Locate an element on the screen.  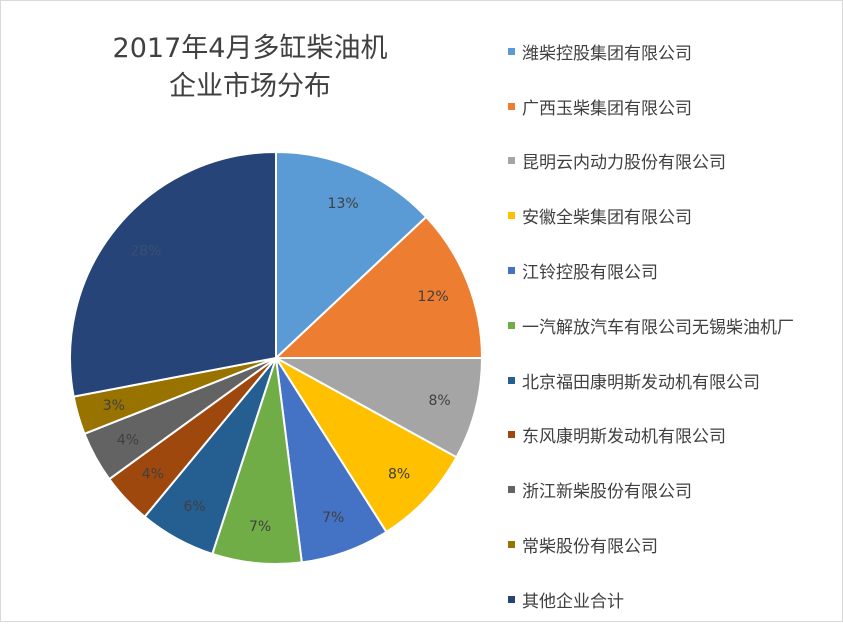
legend-item-7: 北京福田康明斯发动机有限公司 is located at coordinates (673, 380).